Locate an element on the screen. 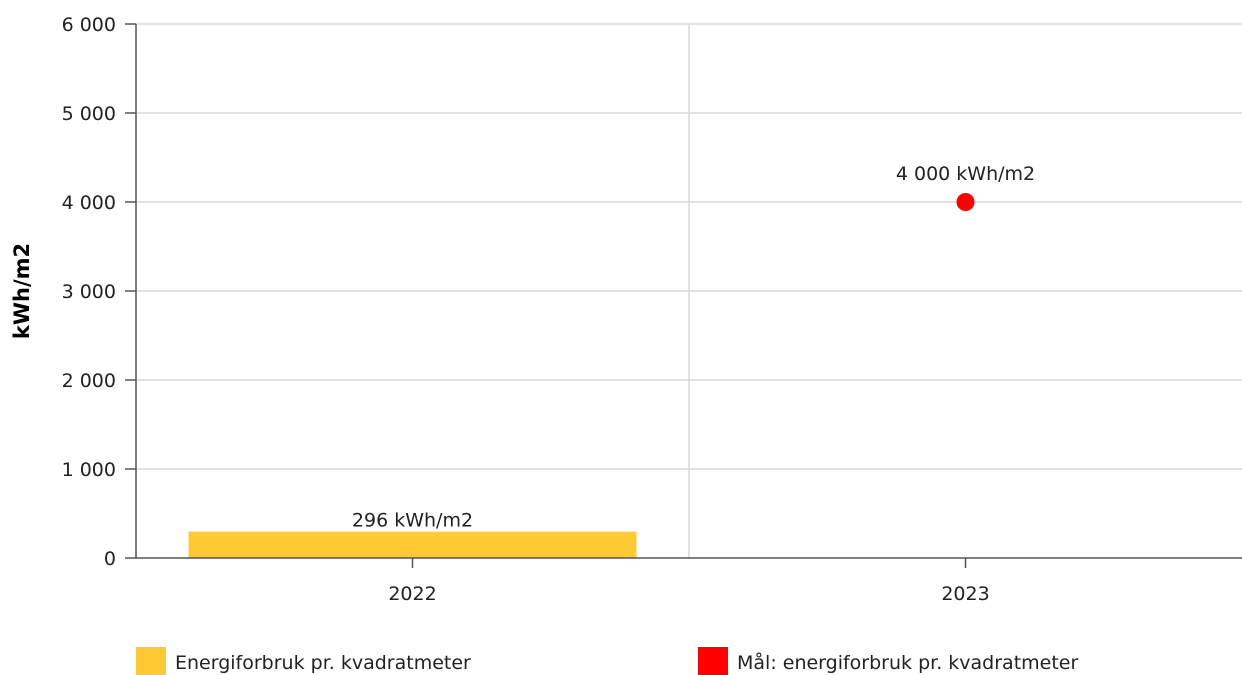 The image size is (1242, 675). y-tick-label: 4 000 is located at coordinates (89, 203).